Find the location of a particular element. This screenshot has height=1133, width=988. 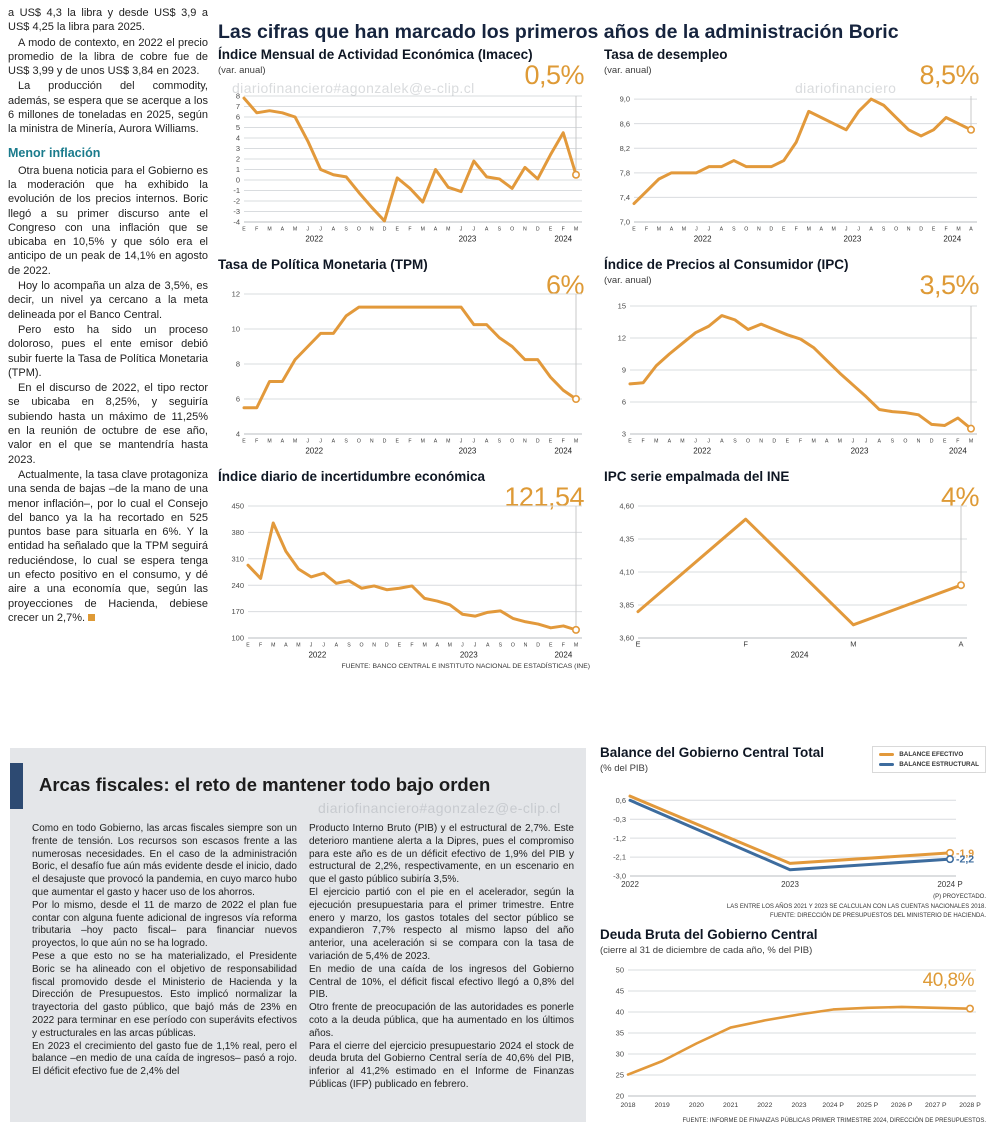

svg-text: 45 is located at coordinates (620, 991).